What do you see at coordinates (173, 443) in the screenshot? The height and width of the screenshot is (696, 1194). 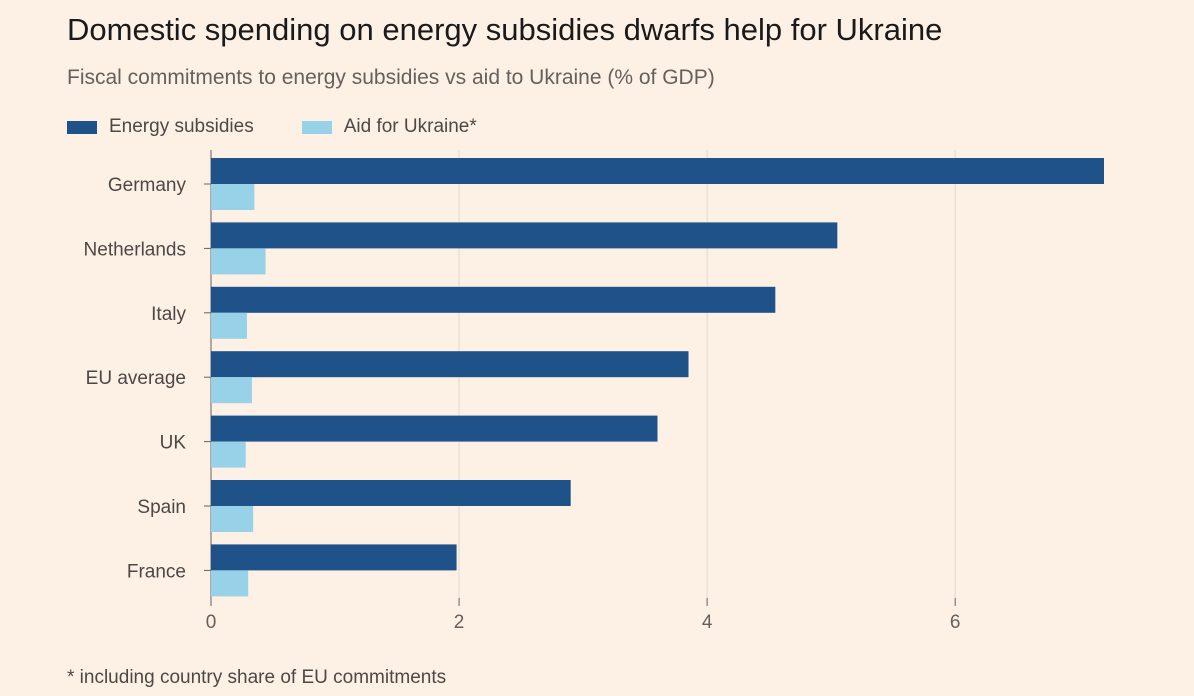 I see `category-label: UK` at bounding box center [173, 443].